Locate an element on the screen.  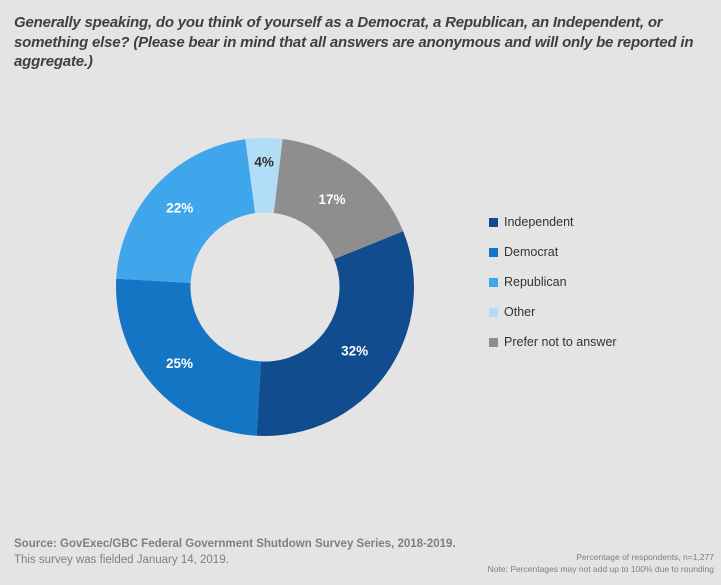
legend-item-republican: Republican is located at coordinates (553, 282).